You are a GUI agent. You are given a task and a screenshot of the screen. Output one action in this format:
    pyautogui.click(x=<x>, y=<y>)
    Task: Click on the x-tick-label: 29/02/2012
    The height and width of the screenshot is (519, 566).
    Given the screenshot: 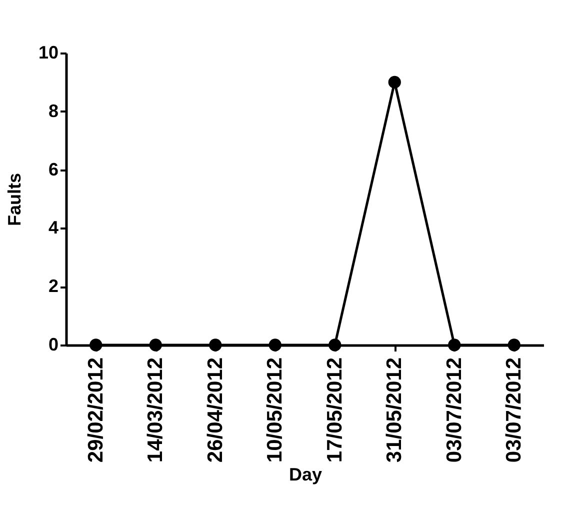 What is the action you would take?
    pyautogui.click(x=96, y=410)
    